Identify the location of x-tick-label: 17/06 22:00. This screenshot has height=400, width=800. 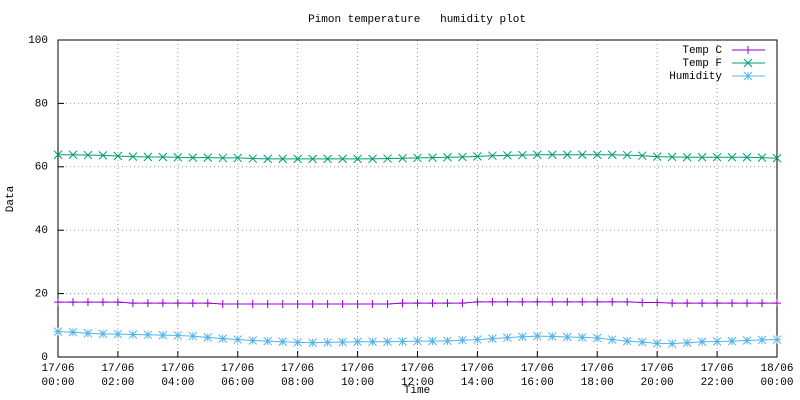
(717, 376).